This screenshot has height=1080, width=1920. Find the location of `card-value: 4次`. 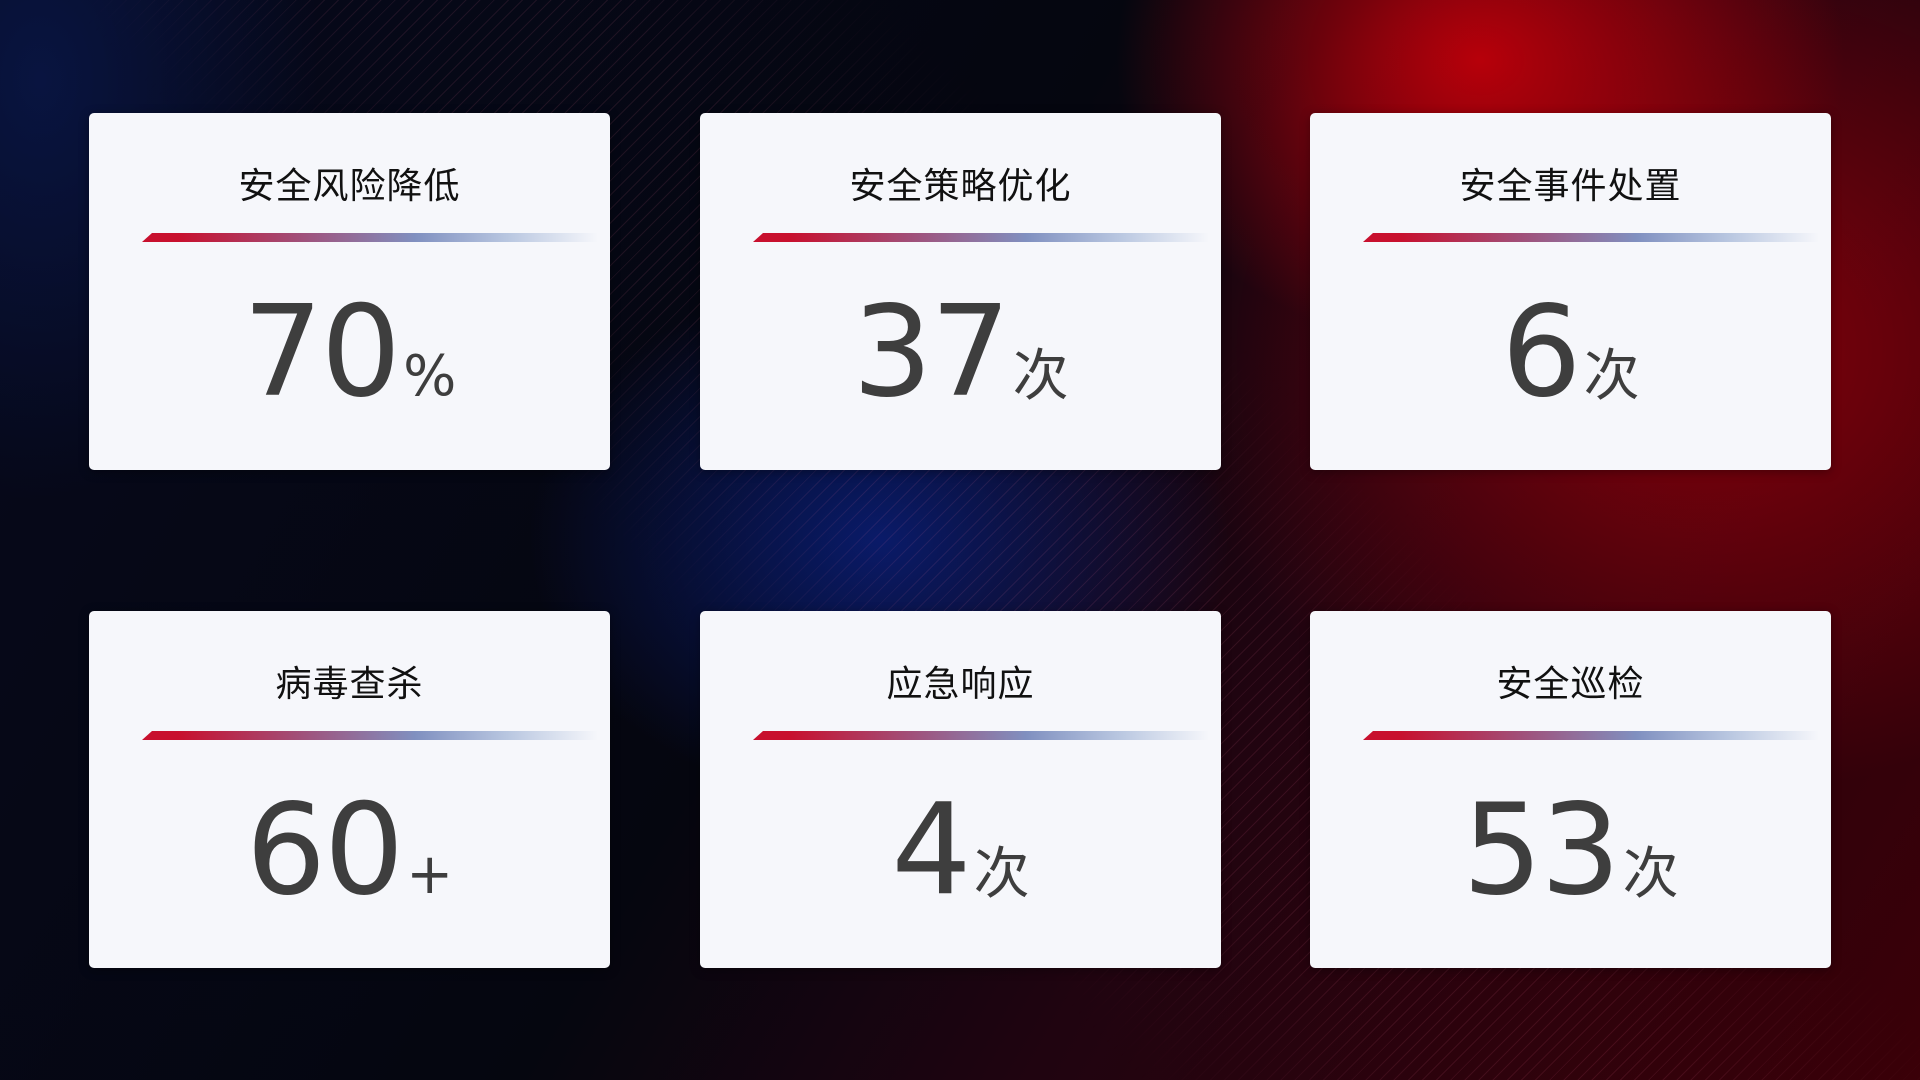

card-value: 4次 is located at coordinates (960, 849).